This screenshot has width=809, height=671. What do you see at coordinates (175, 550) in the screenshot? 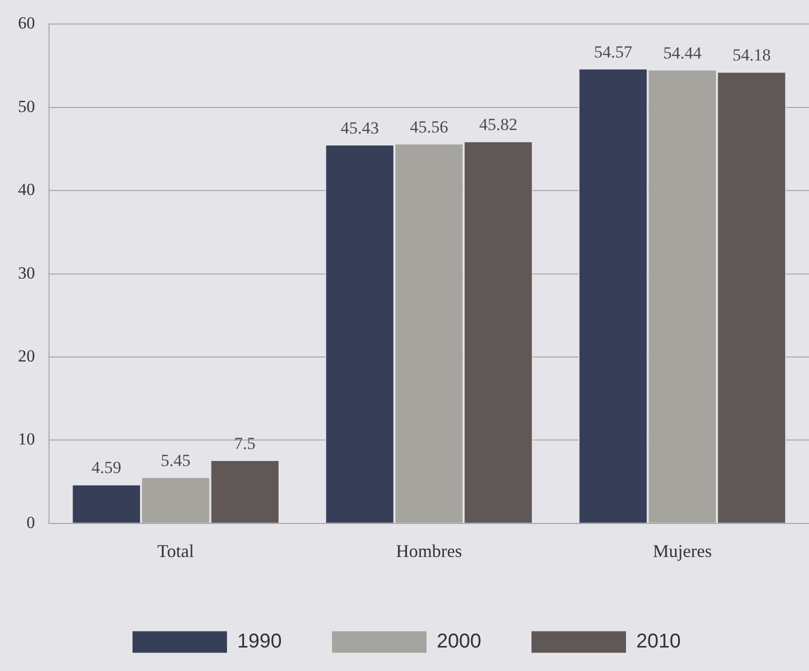
I see `x-tick-label: Total` at bounding box center [175, 550].